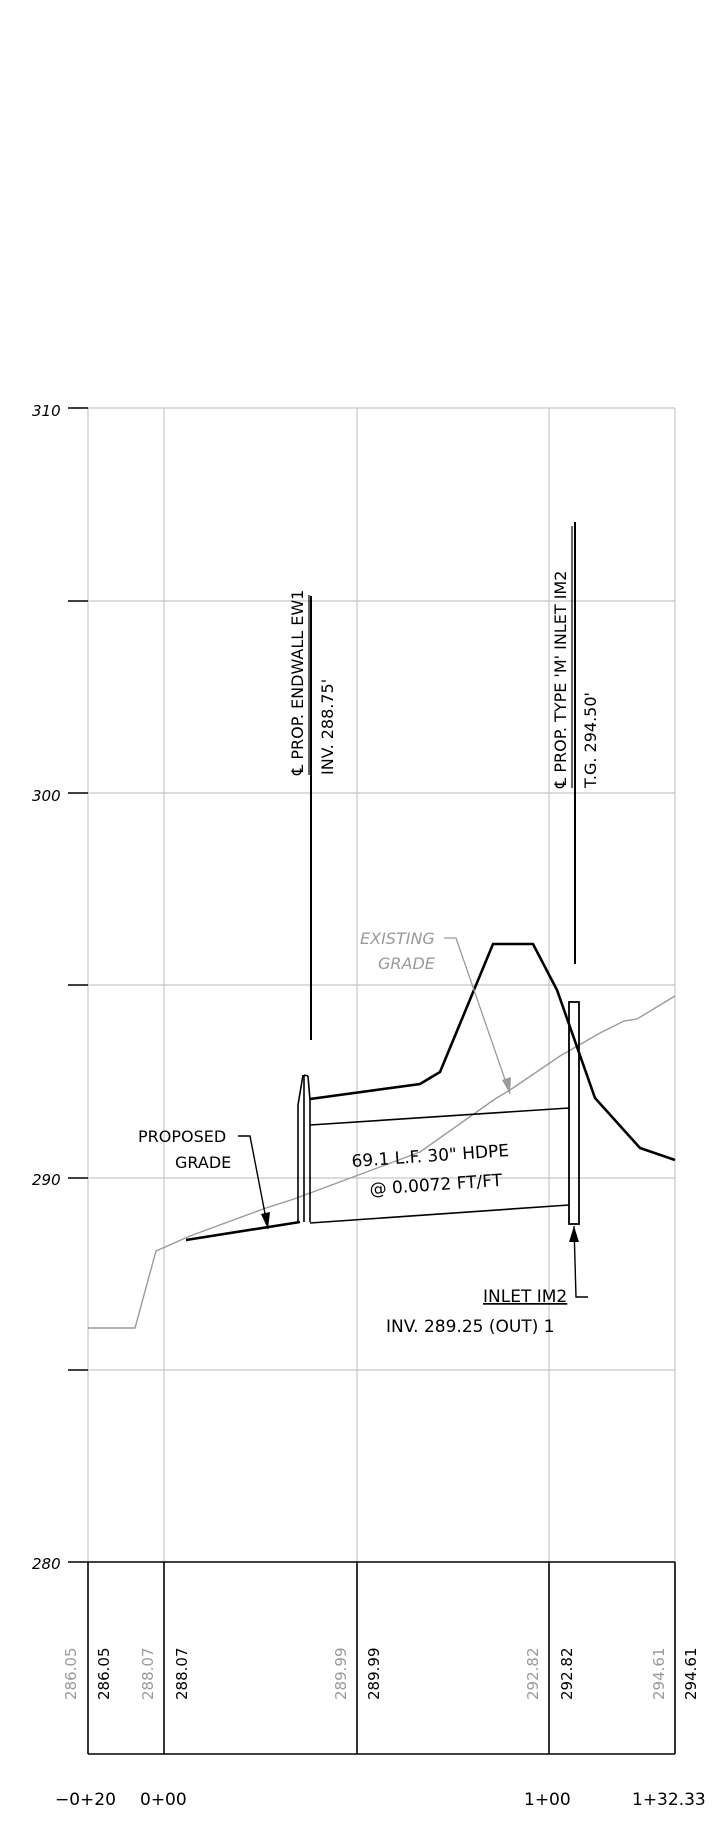 This screenshot has width=720, height=1822. Describe the element at coordinates (470, 1327) in the screenshot. I see `inlet-note-inv: INV. 289.25 (OUT) 1` at that location.